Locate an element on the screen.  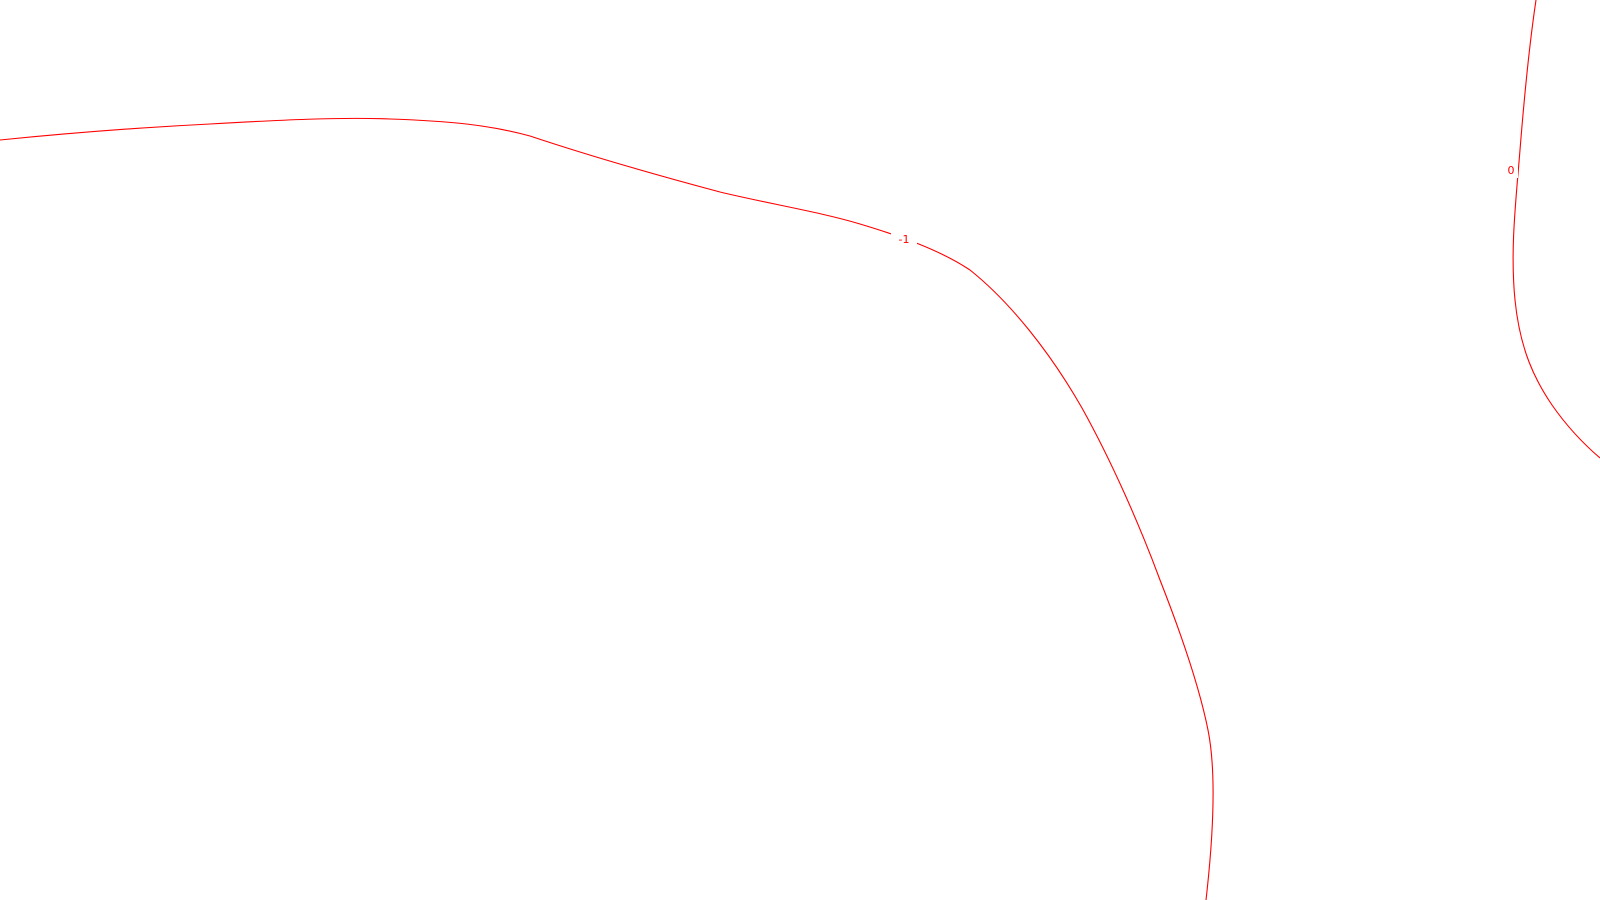
contour-label-level-0: 0 is located at coordinates (1511, 171).